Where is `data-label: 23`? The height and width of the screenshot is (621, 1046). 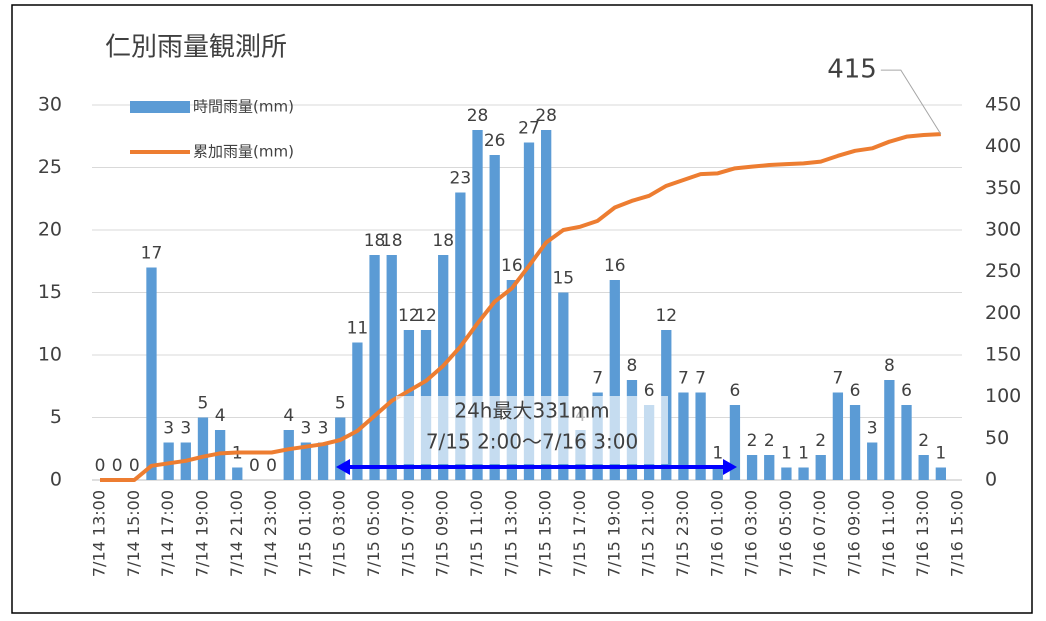
data-label: 23 is located at coordinates (461, 179).